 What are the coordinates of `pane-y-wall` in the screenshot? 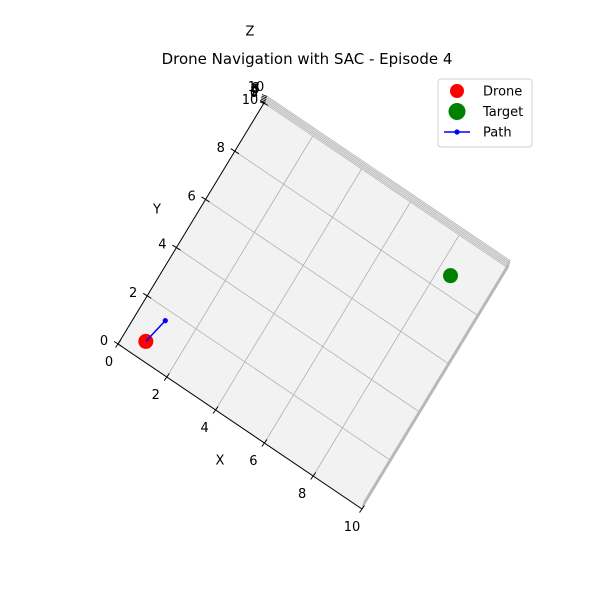 It's located at (387, 181).